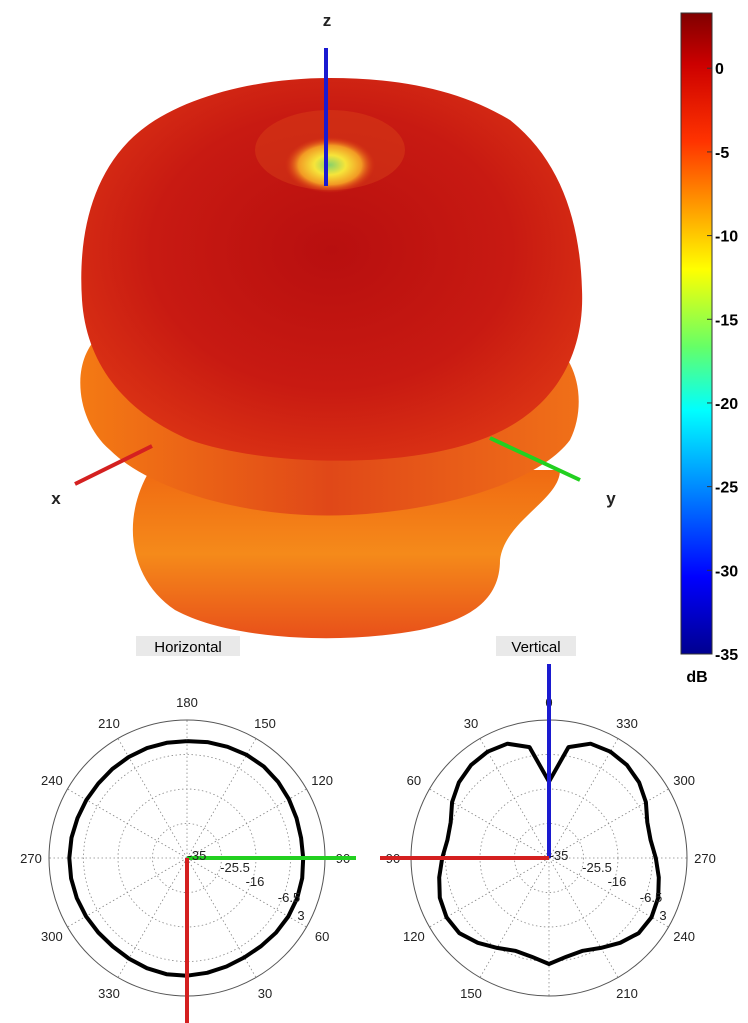 The height and width of the screenshot is (1023, 748). Describe the element at coordinates (719, 69) in the screenshot. I see `colorbar-tick-label: 0` at that location.